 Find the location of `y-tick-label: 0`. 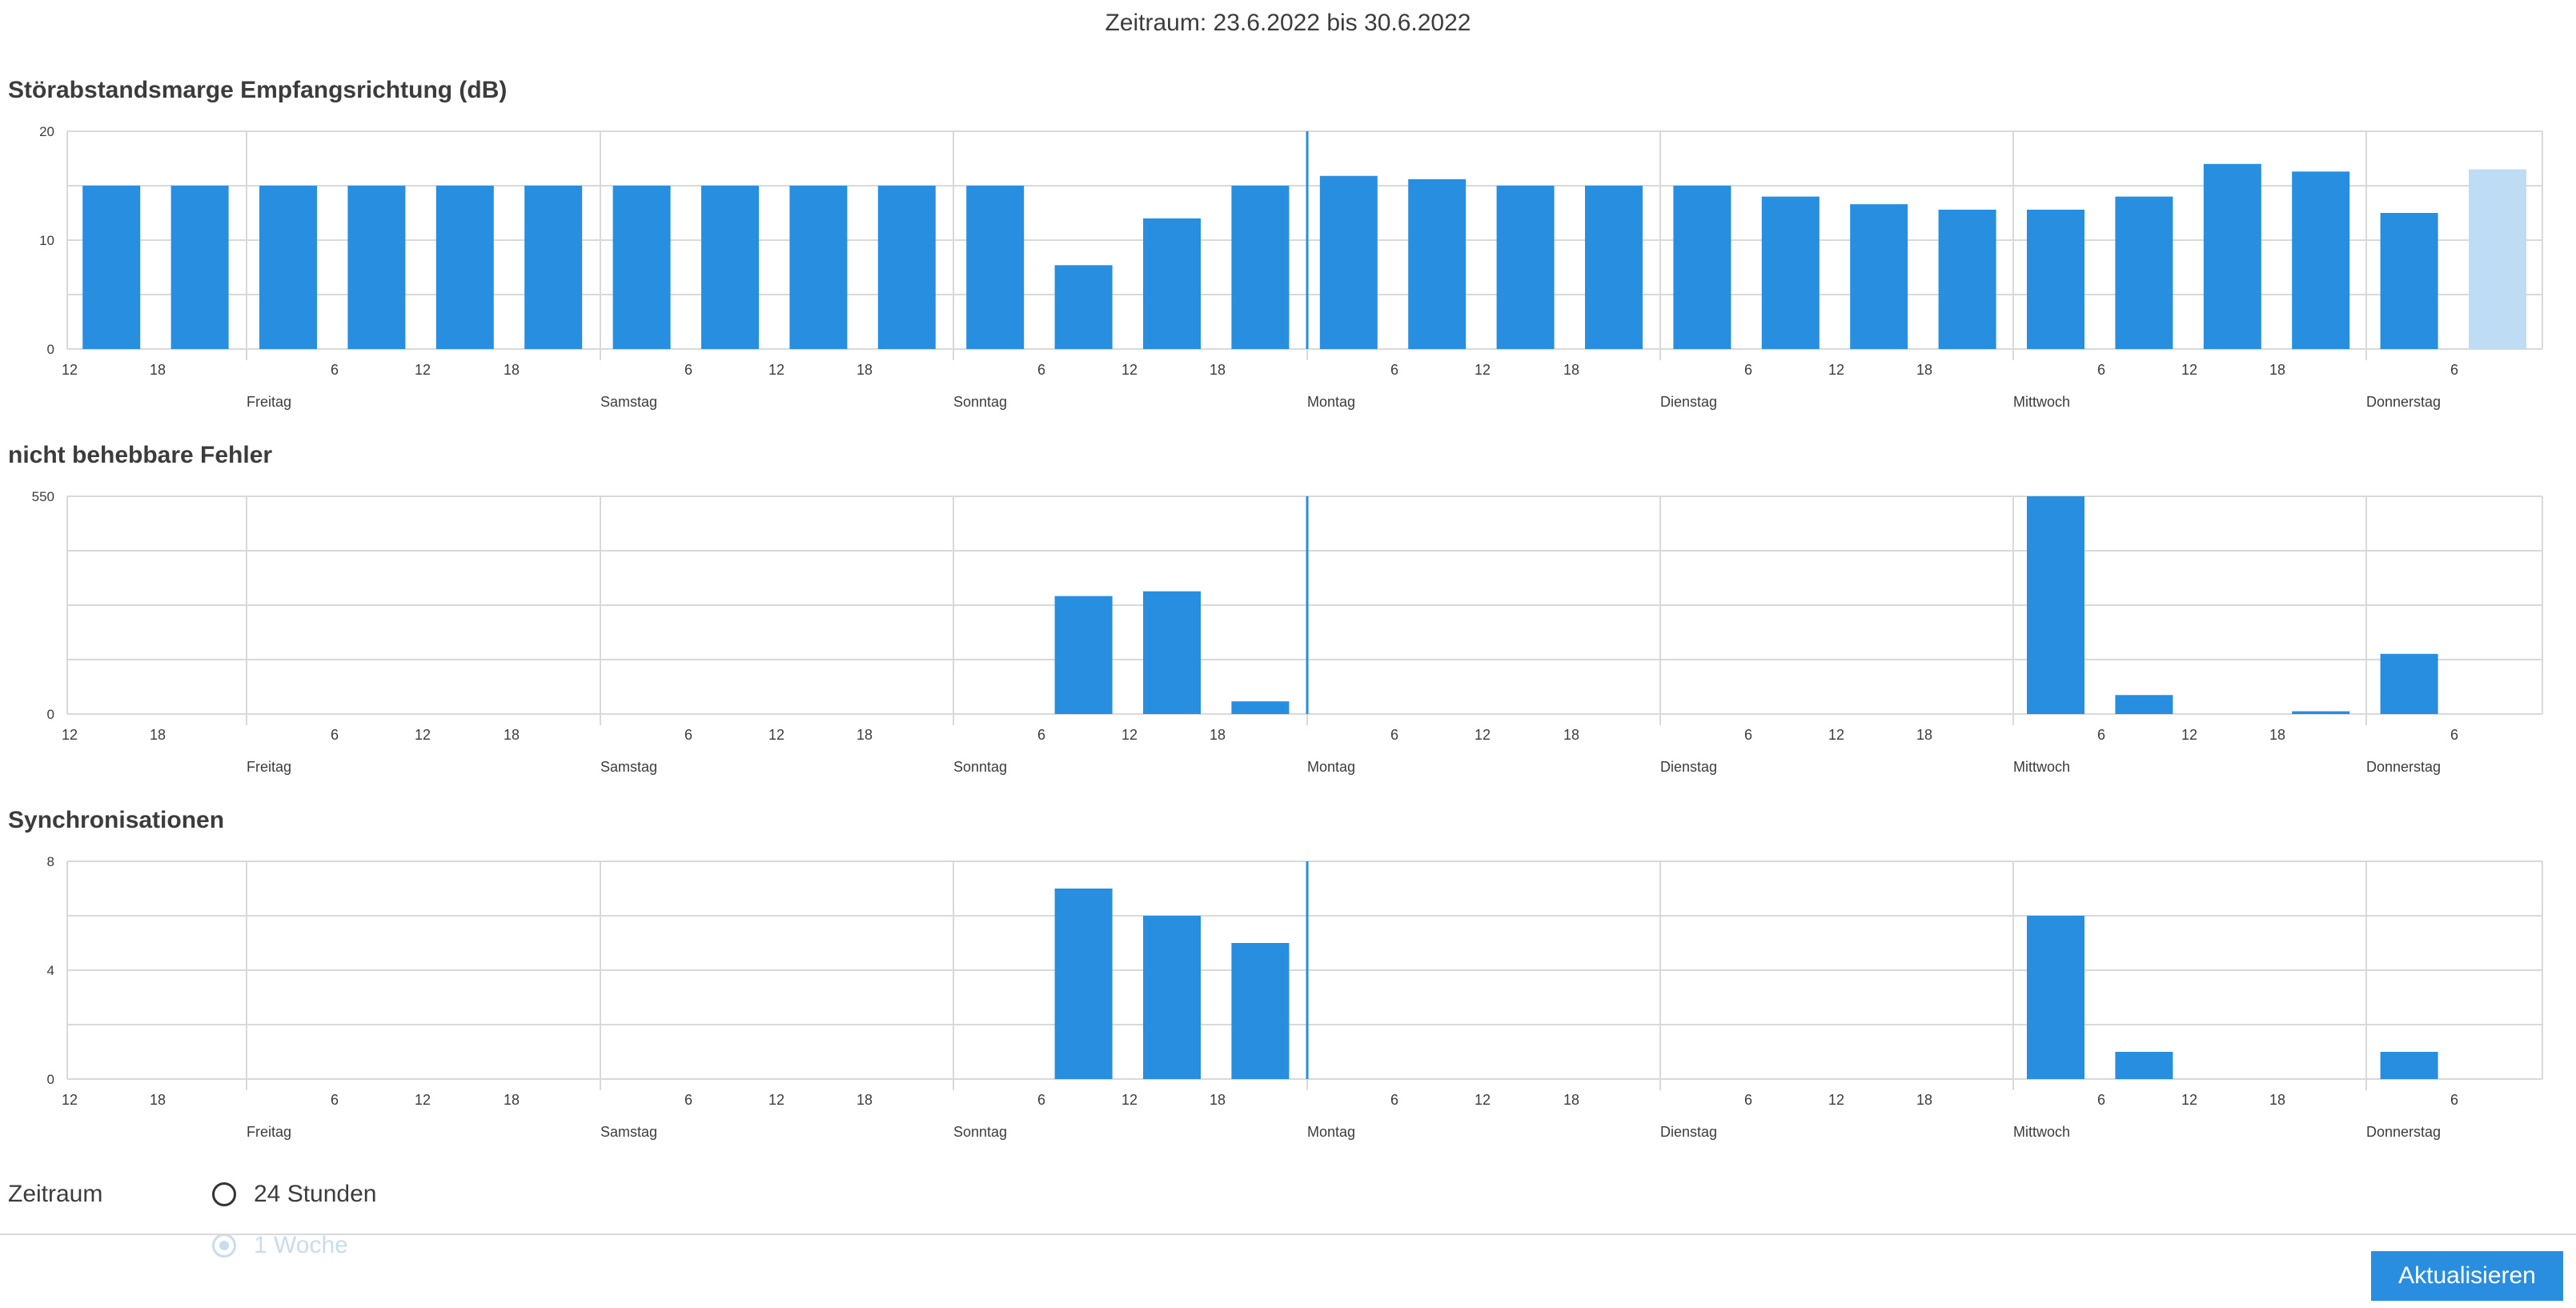

y-tick-label: 0 is located at coordinates (51, 1079).